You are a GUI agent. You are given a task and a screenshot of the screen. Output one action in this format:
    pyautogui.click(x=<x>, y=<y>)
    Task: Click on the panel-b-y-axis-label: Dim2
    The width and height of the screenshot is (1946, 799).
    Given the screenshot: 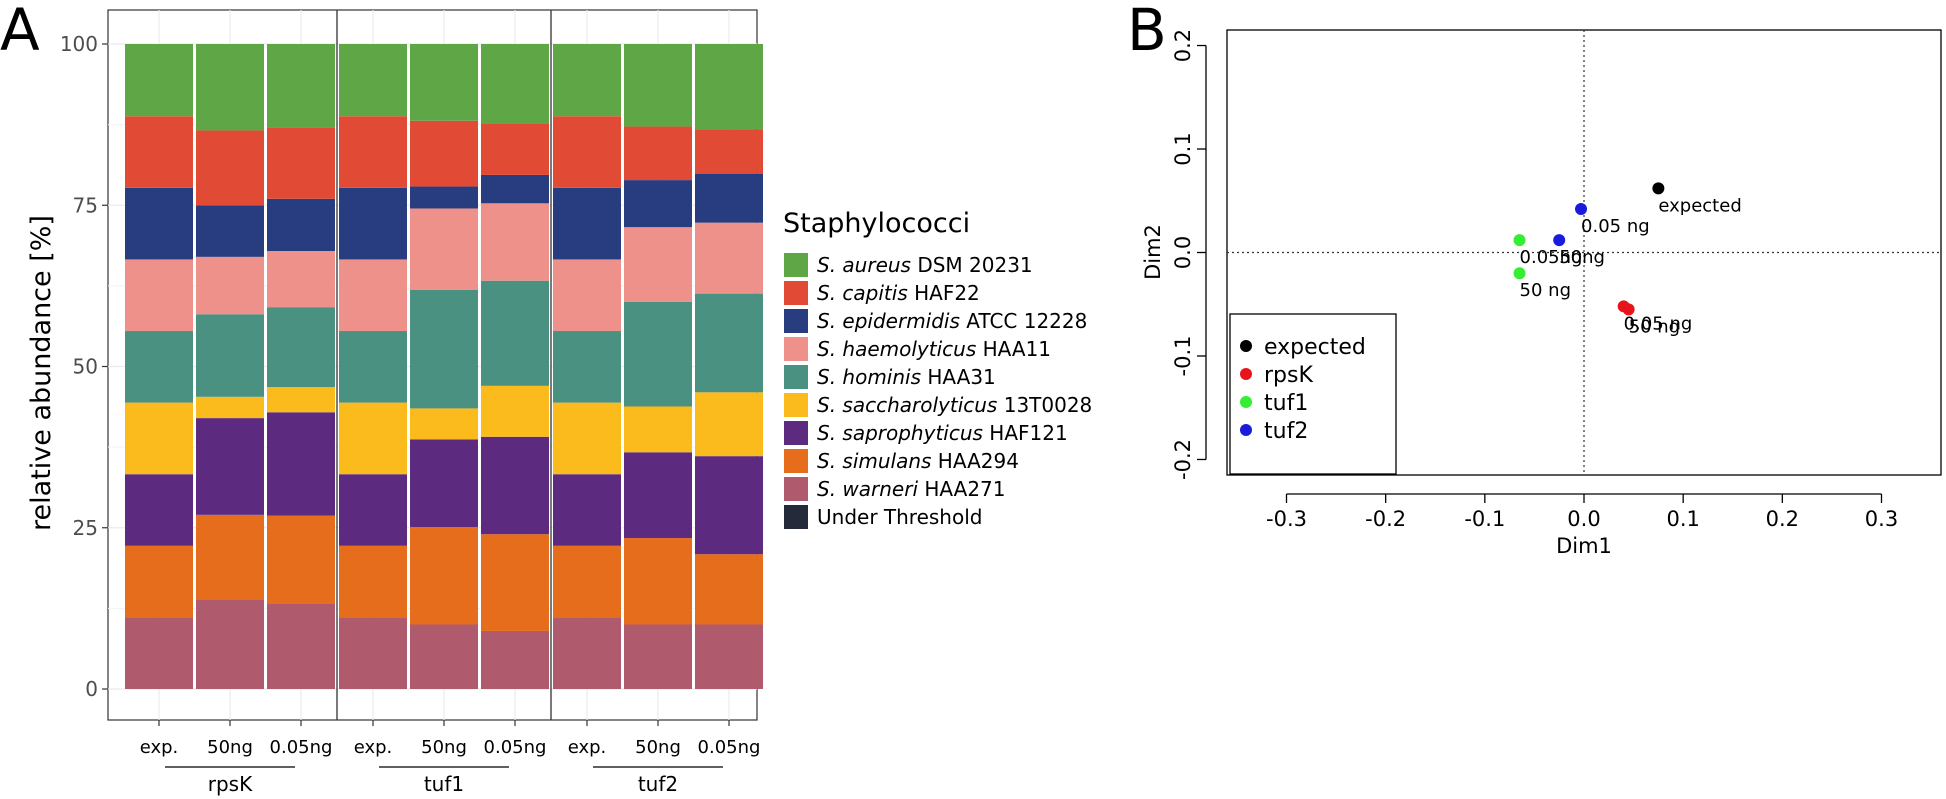 What is the action you would take?
    pyautogui.click(x=1153, y=252)
    